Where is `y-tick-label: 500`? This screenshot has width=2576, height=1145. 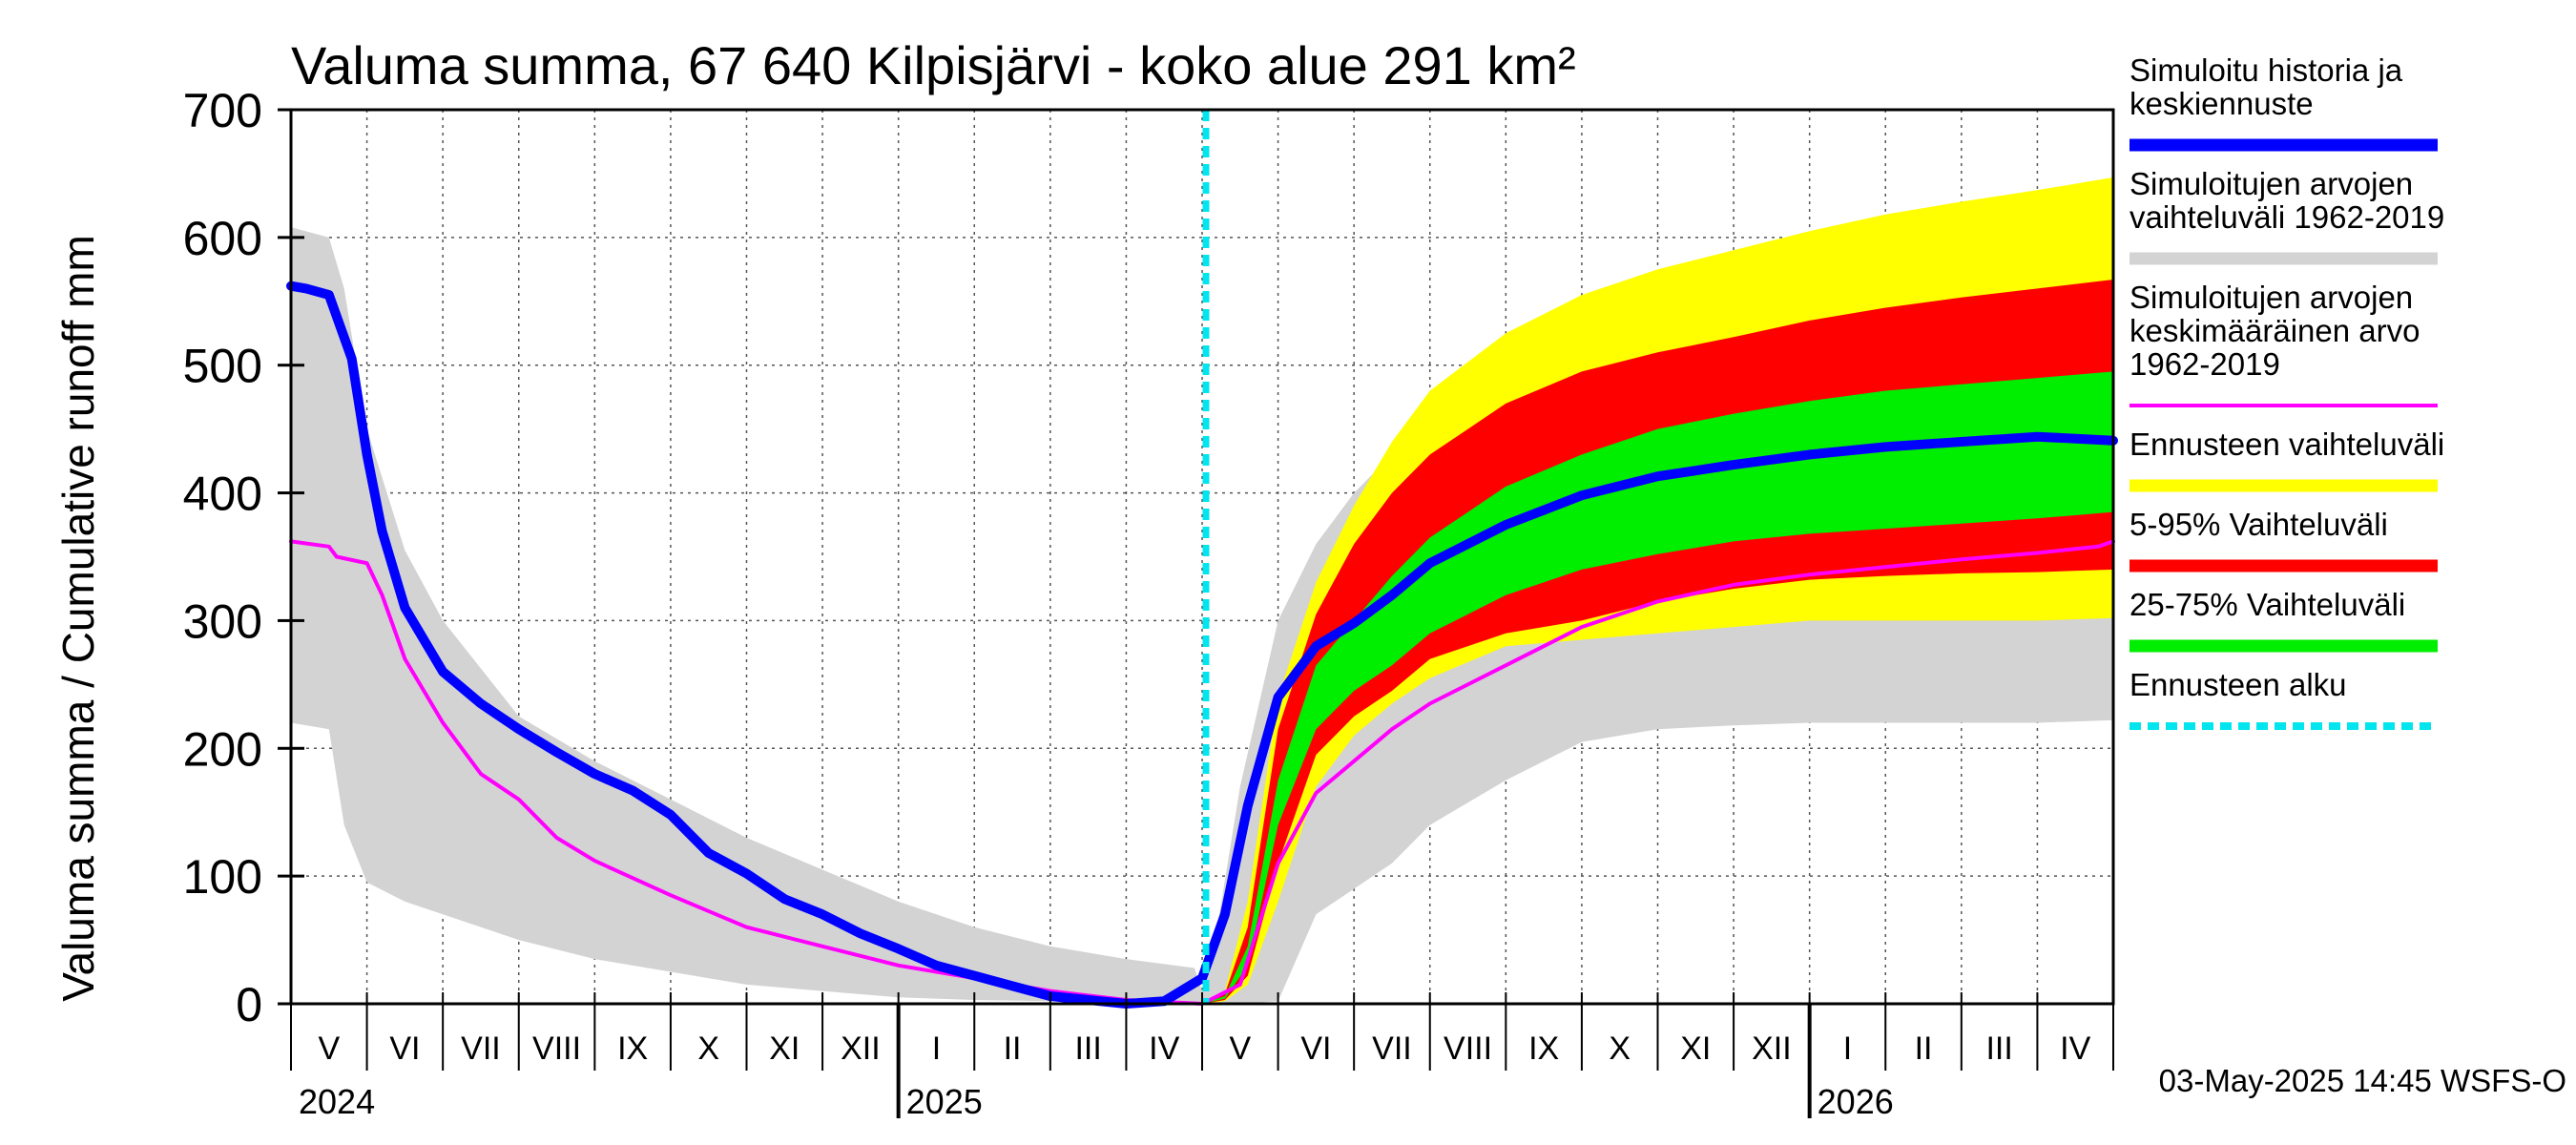
y-tick-label: 500 is located at coordinates (222, 366).